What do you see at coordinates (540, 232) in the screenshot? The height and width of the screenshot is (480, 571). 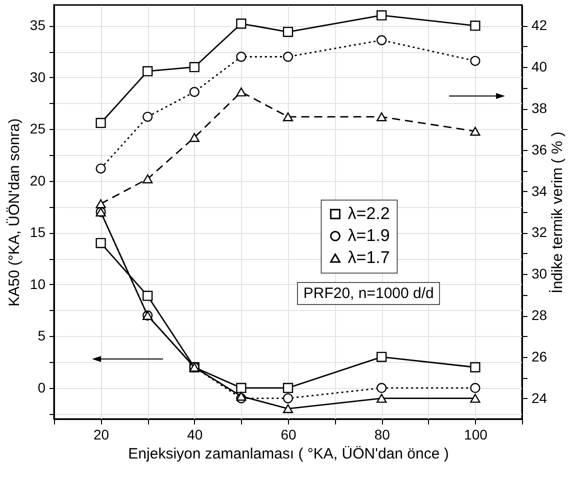 I see `y2-tick-label: 32` at bounding box center [540, 232].